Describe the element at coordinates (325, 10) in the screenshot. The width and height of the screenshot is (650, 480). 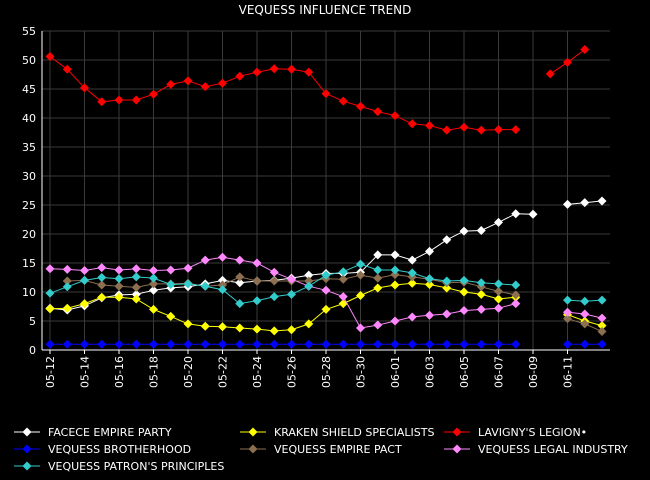
I see `chart-title: VEQUESS INFLUENCE TREND` at that location.